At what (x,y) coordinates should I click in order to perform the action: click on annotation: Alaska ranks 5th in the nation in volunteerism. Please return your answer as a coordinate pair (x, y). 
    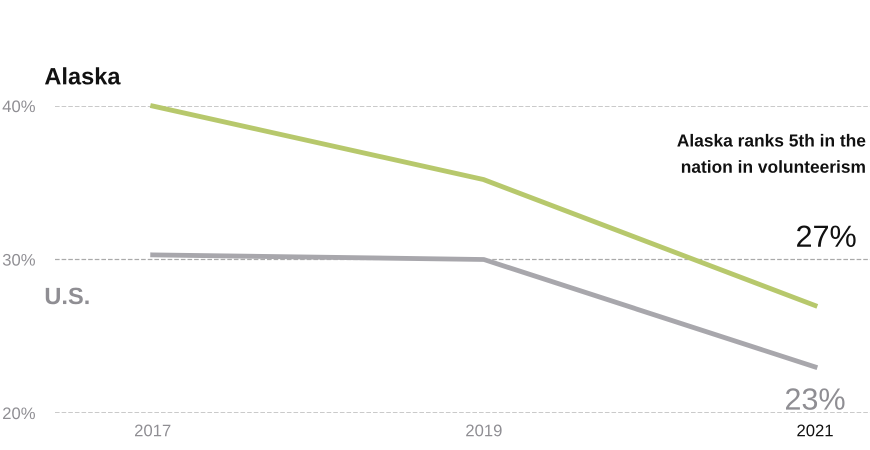
    Looking at the image, I should click on (771, 153).